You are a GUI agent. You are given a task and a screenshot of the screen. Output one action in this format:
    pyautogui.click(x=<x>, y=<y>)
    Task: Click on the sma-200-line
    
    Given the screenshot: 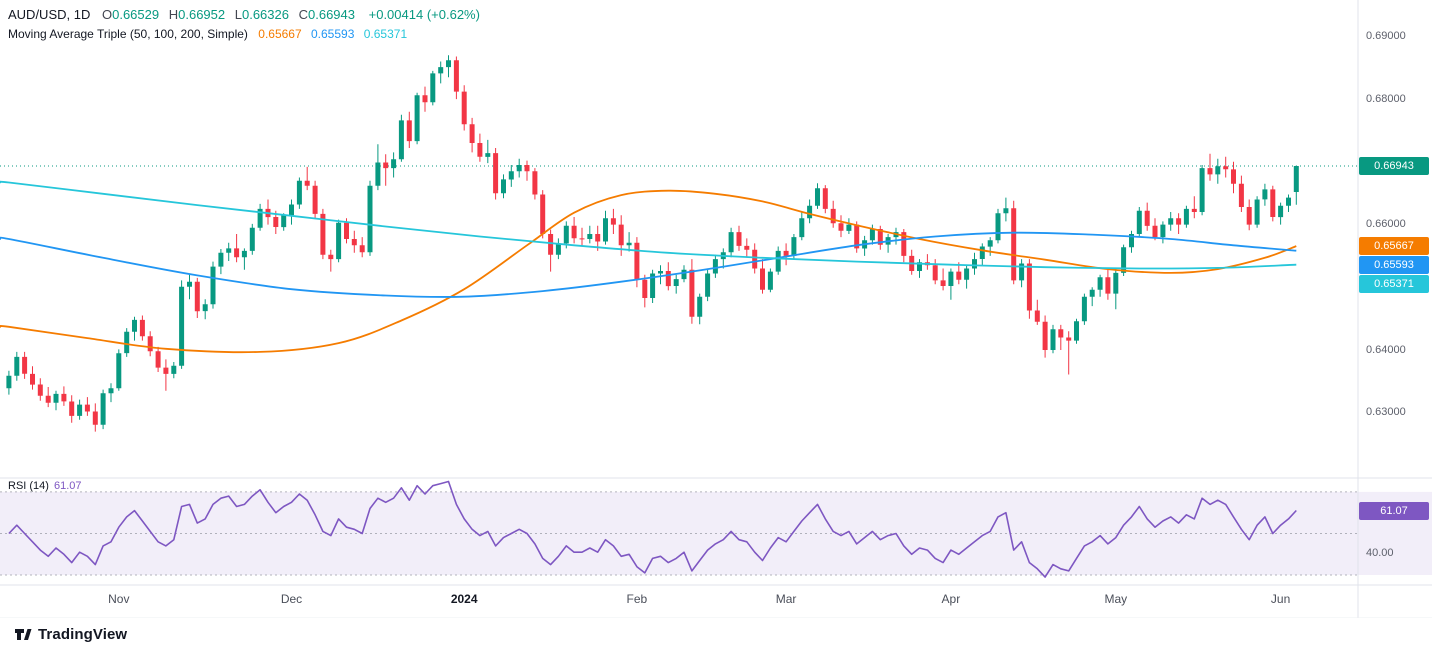 What is the action you would take?
    pyautogui.click(x=648, y=225)
    